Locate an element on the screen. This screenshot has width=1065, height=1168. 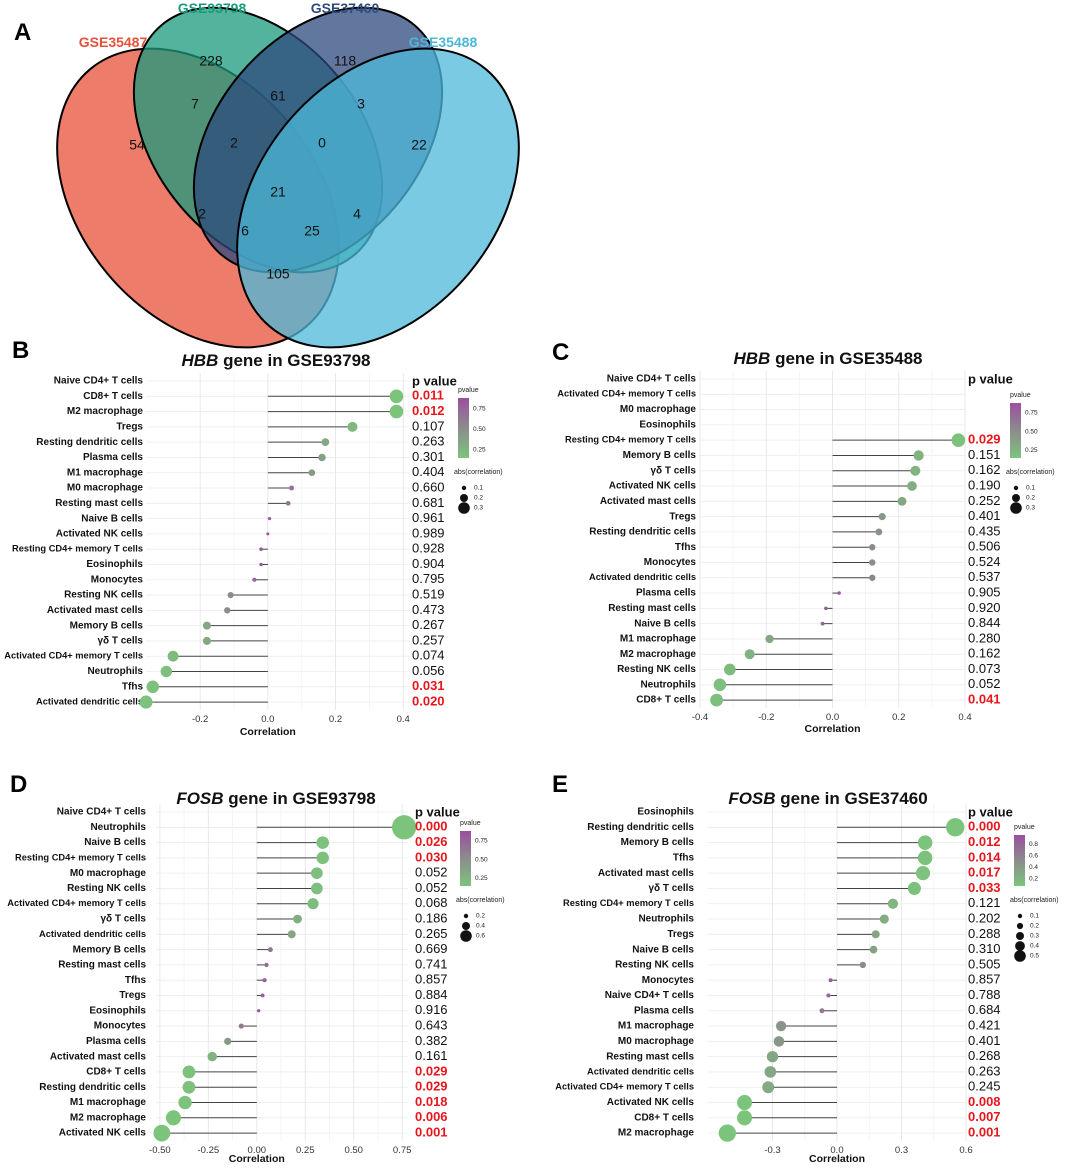
venn-count-r_35487_37460_35488: 6 is located at coordinates (245, 231).